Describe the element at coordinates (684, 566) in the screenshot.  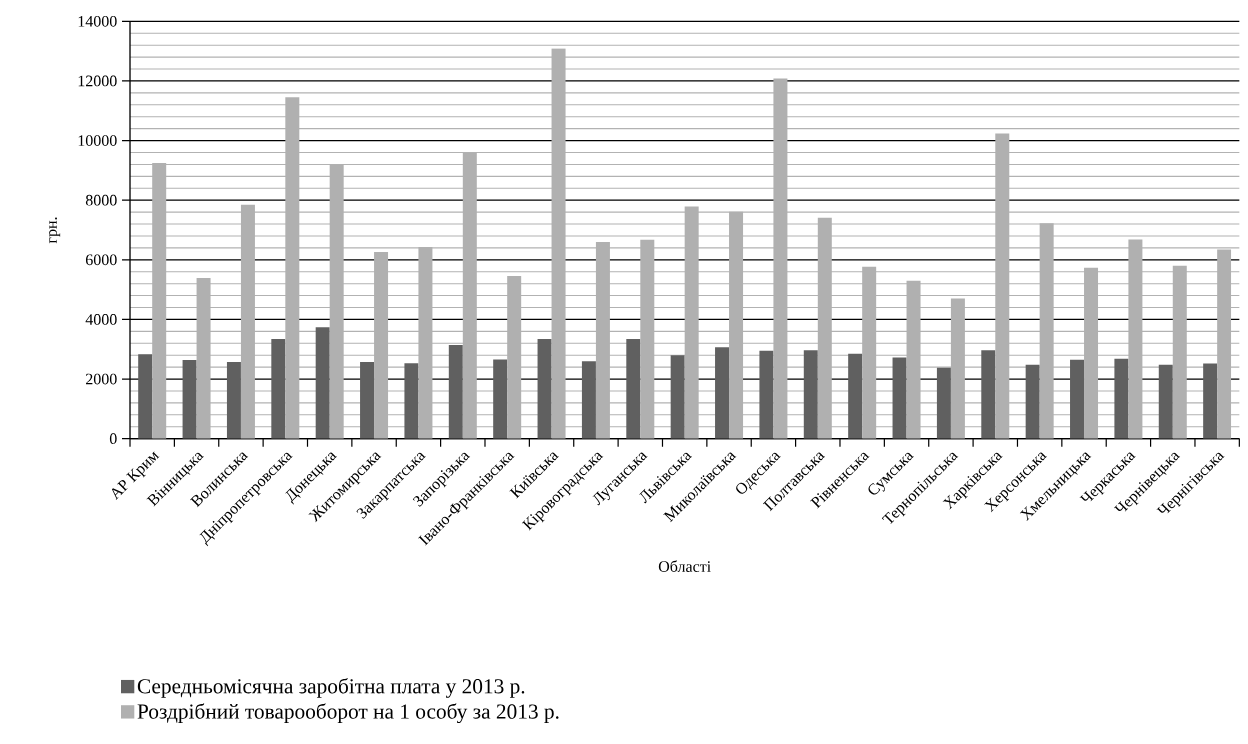
I see `x-axis-title: Області` at that location.